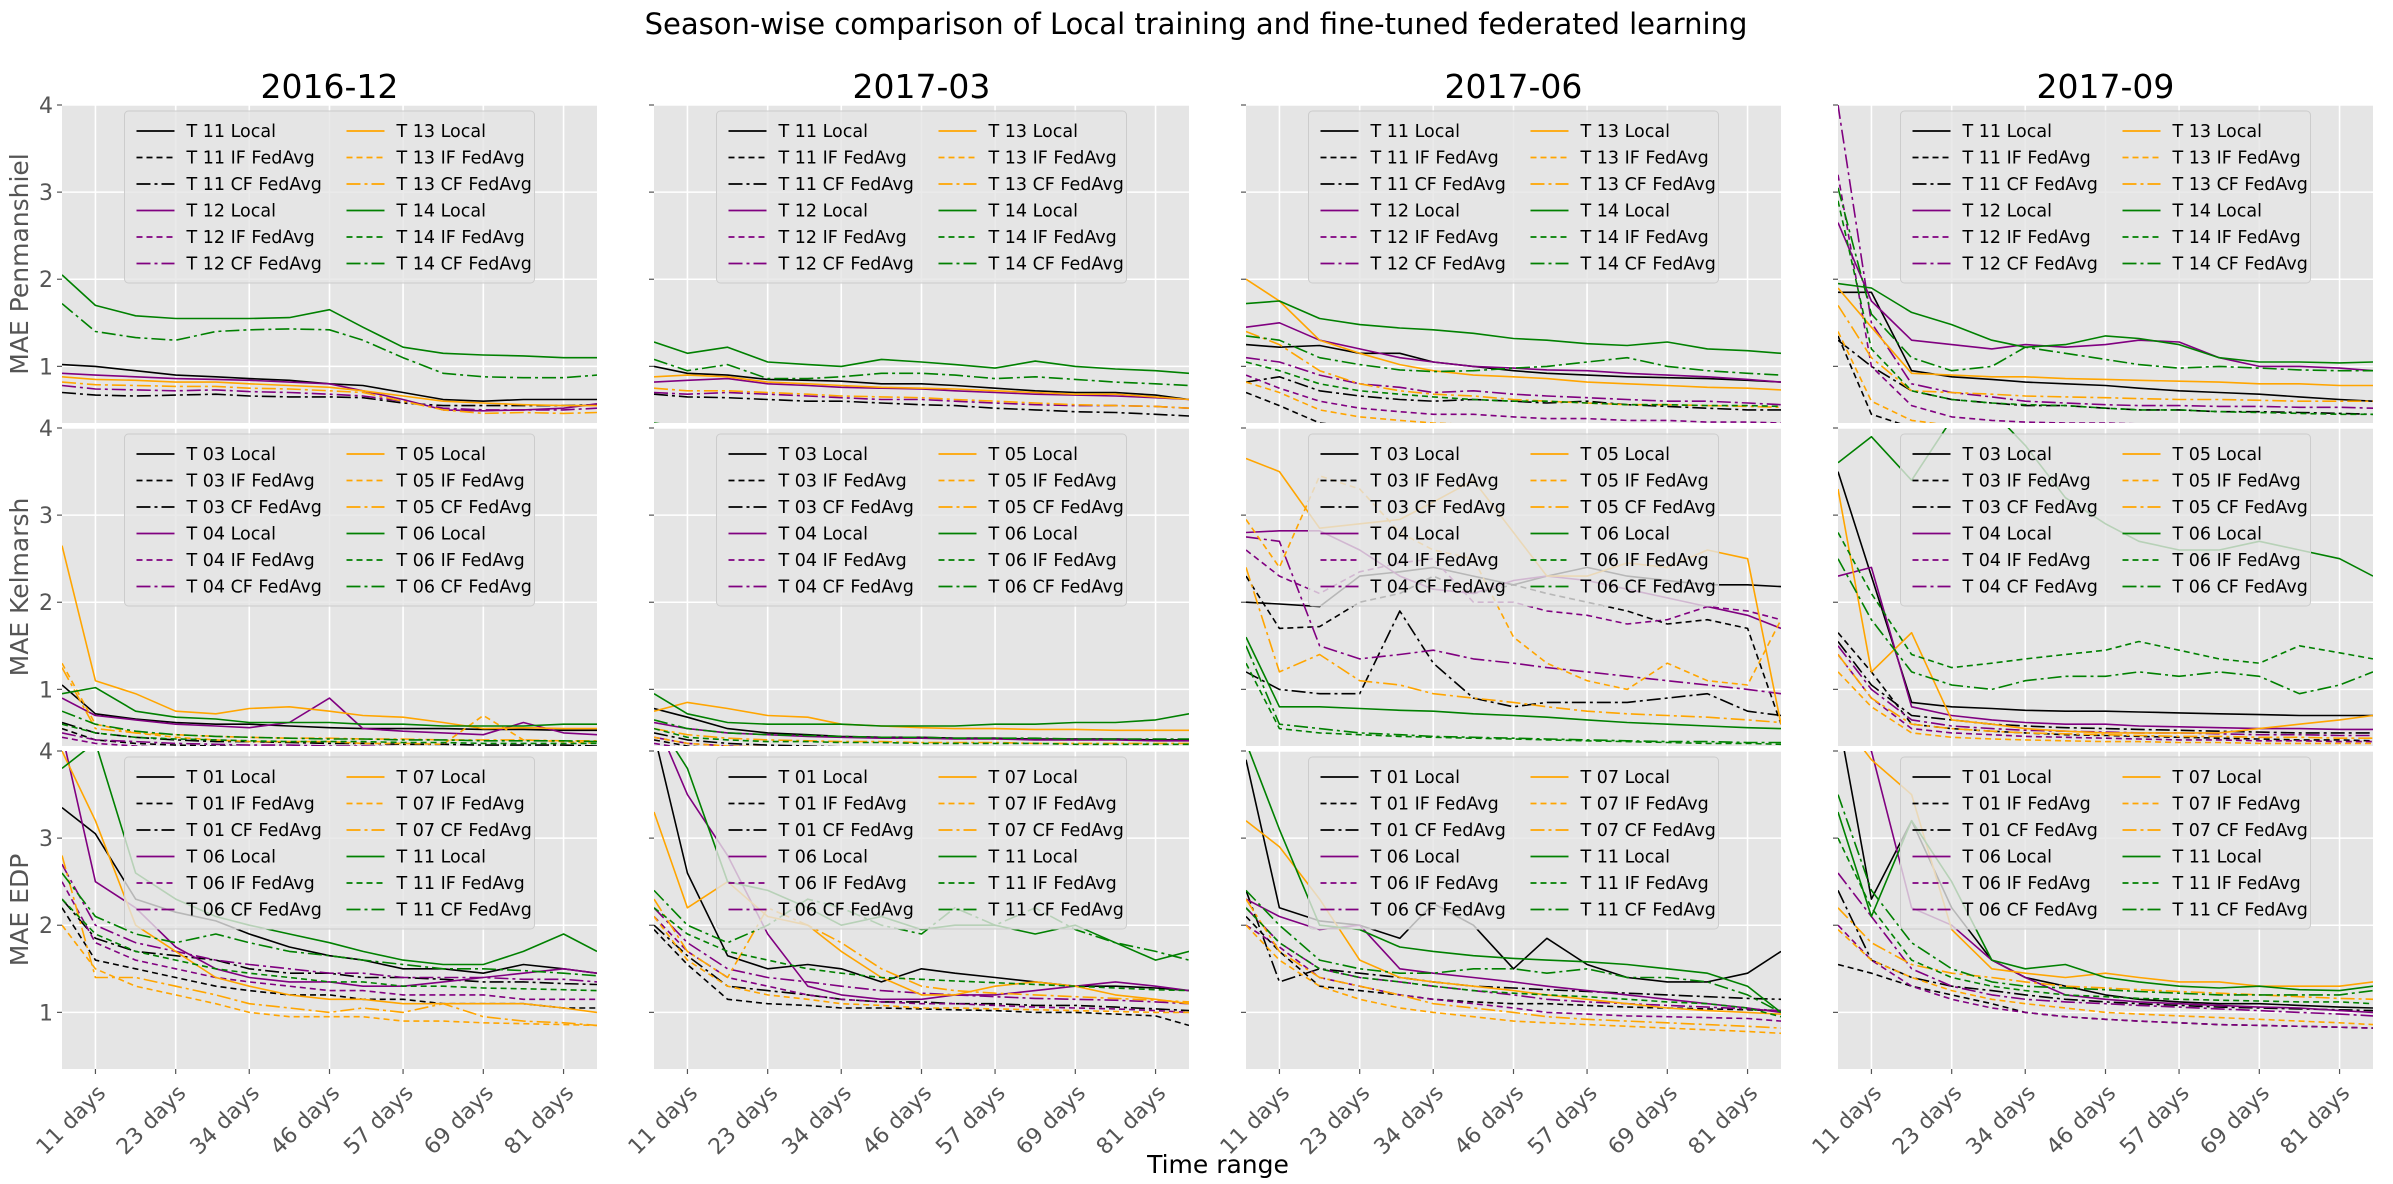 The width and height of the screenshot is (2393, 1184). I want to click on legend-label: T 04 Local, so click(231, 535).